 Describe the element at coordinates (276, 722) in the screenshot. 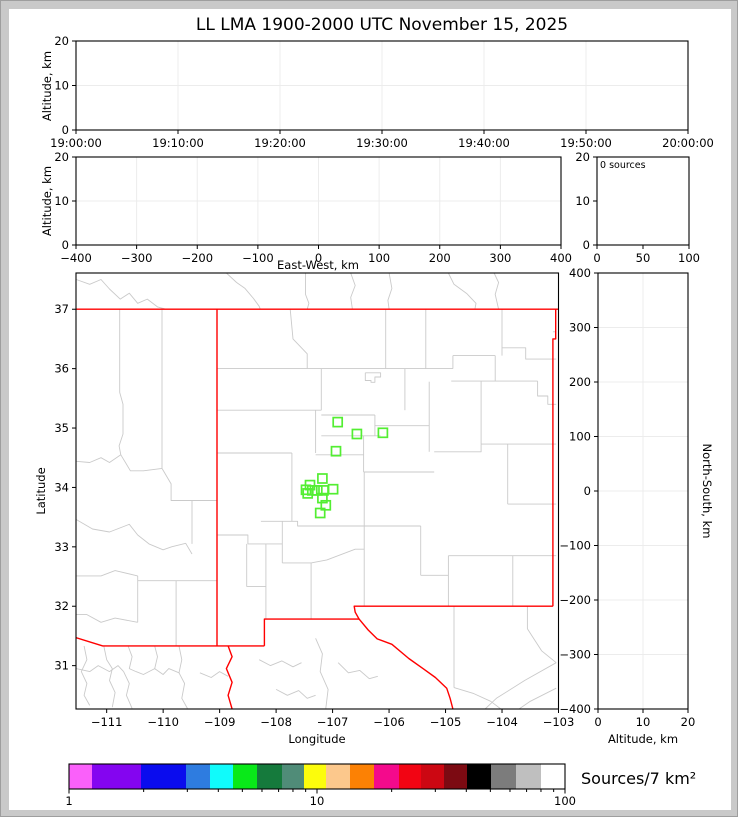

I see `x-tick-label: −108` at that location.